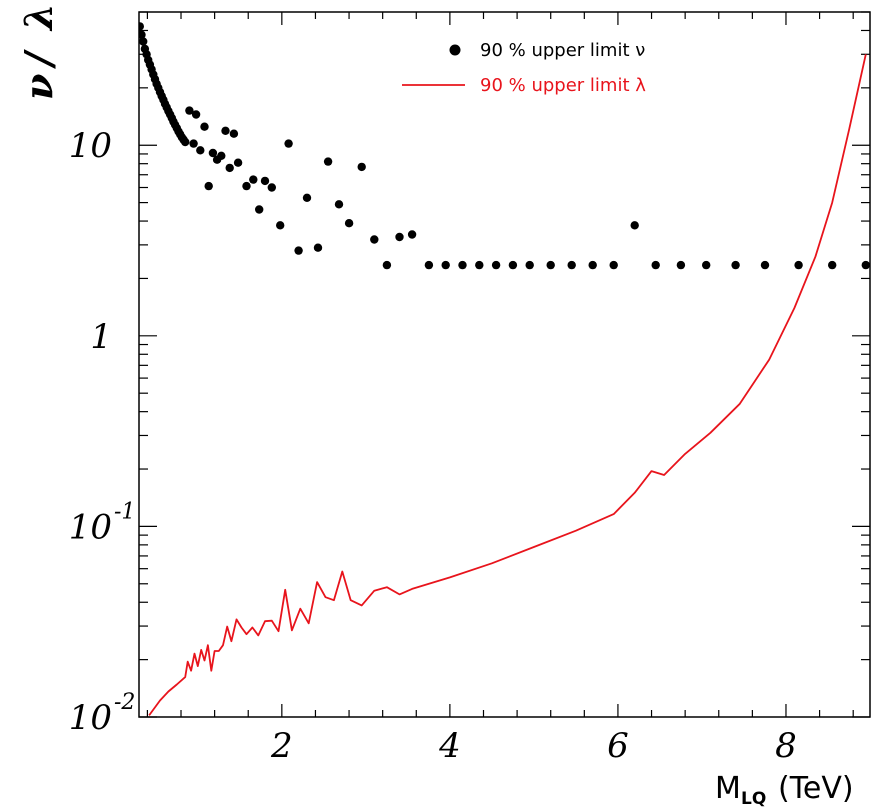  I want to click on y-tick-label-exponent: -1, so click(124, 511).